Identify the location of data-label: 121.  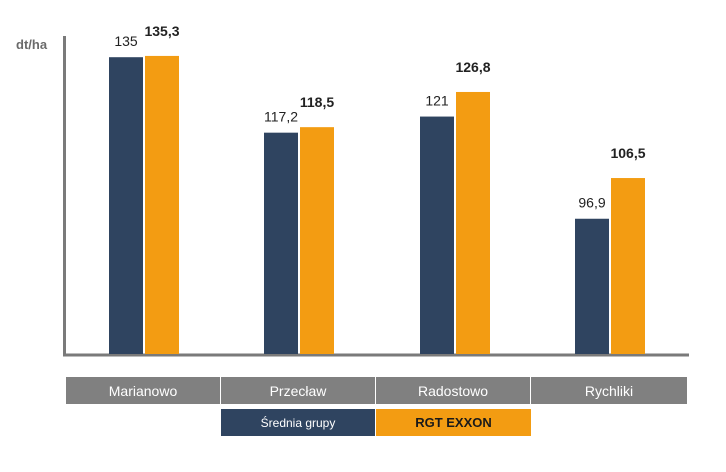
(437, 101).